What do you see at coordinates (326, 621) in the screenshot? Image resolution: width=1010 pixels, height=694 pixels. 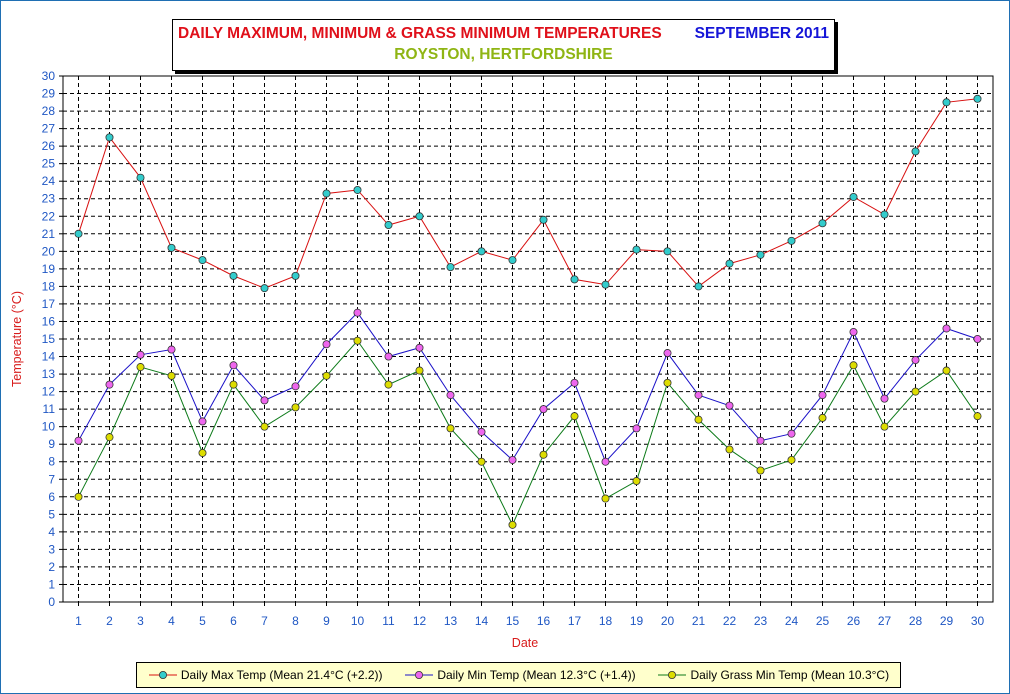 I see `x-tick-label: 9` at bounding box center [326, 621].